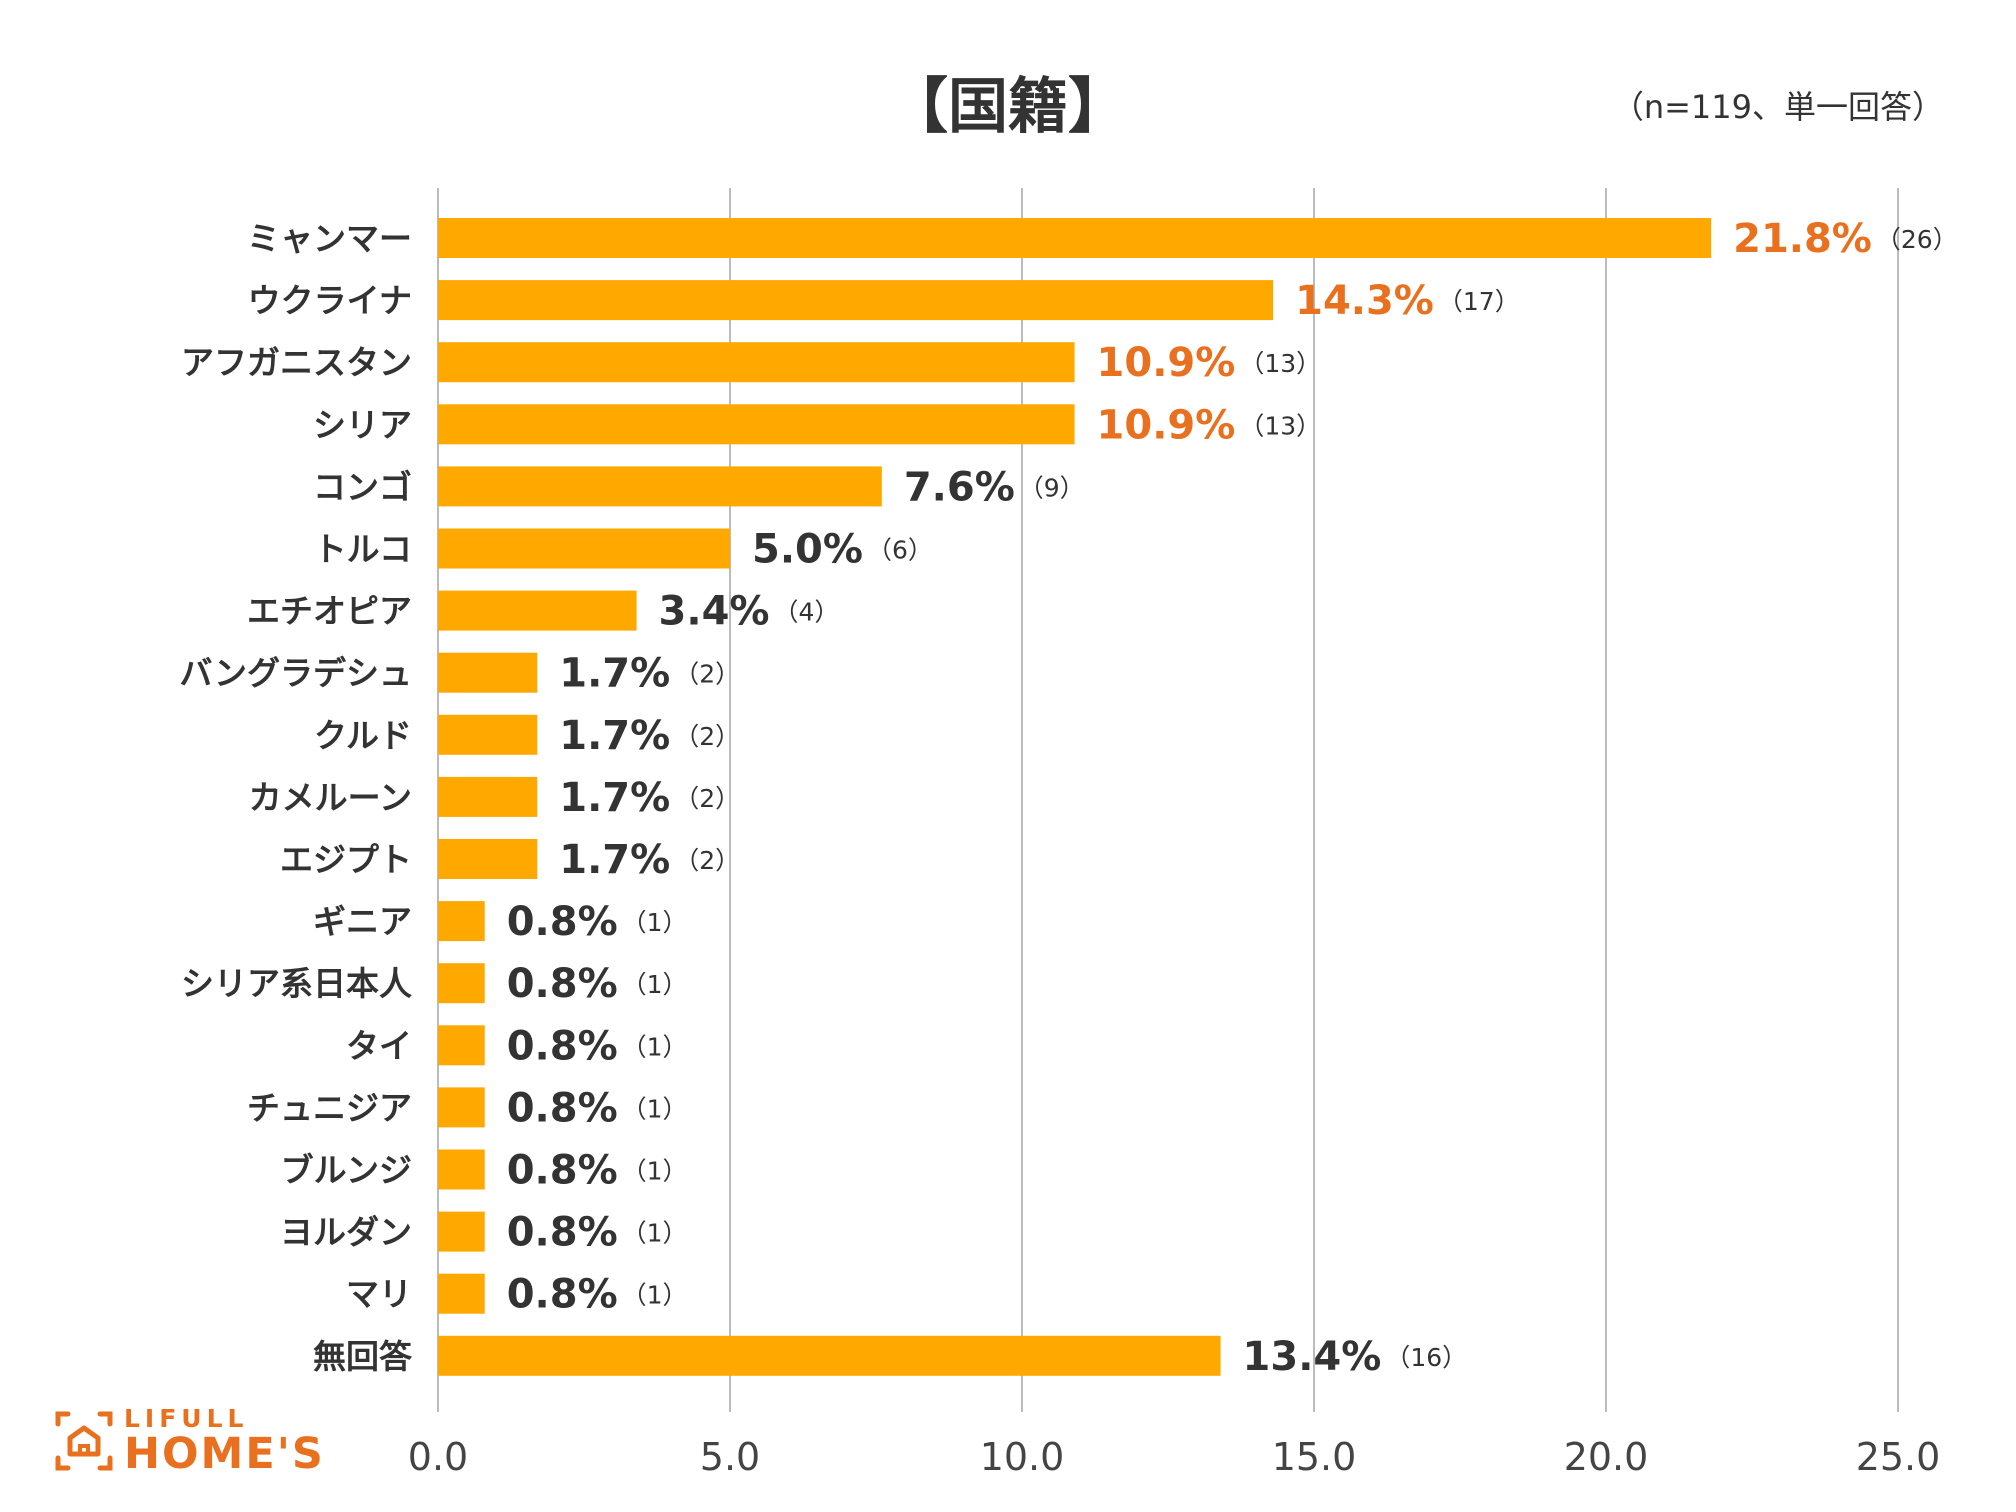  Describe the element at coordinates (1312, 1357) in the screenshot. I see `value-label: 13.4%` at that location.